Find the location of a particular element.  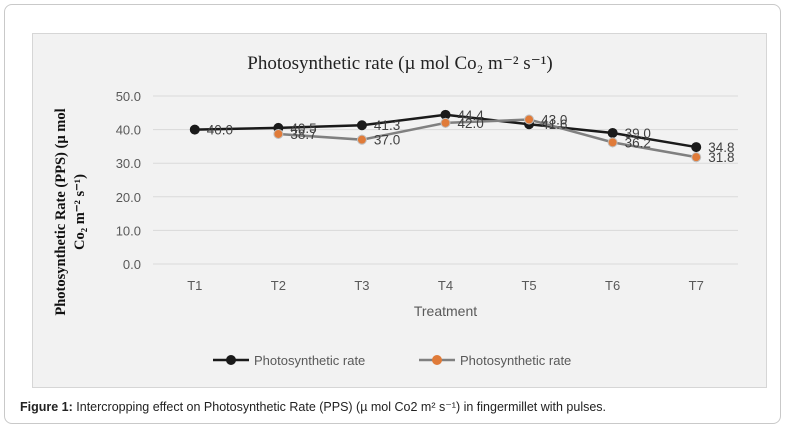

y-tick-label: 50.0 is located at coordinates (128, 96).